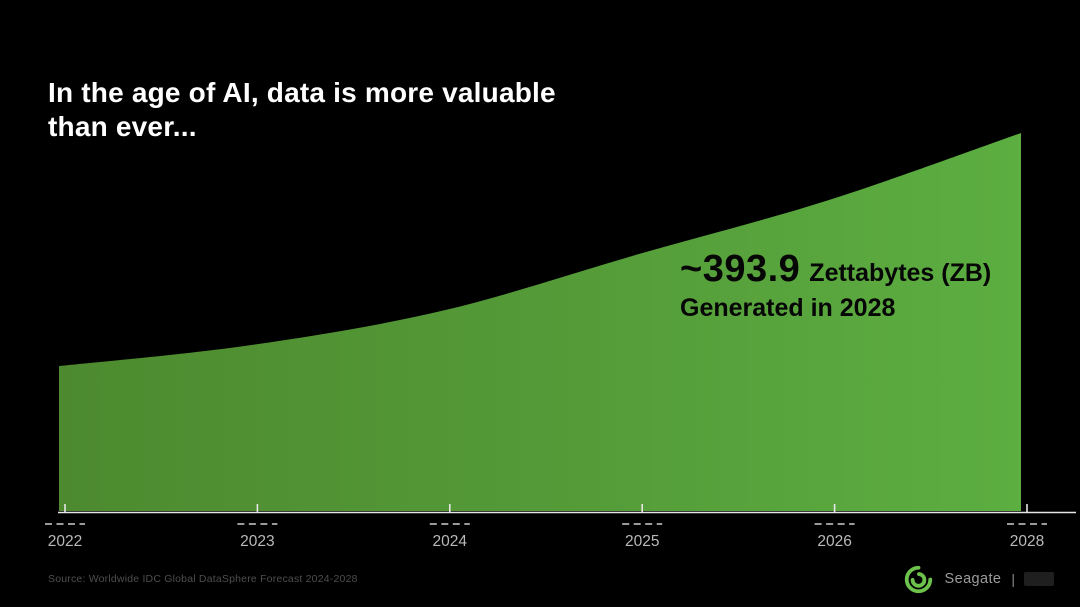  What do you see at coordinates (740, 269) in the screenshot?
I see `annotation-value: ~393.9` at bounding box center [740, 269].